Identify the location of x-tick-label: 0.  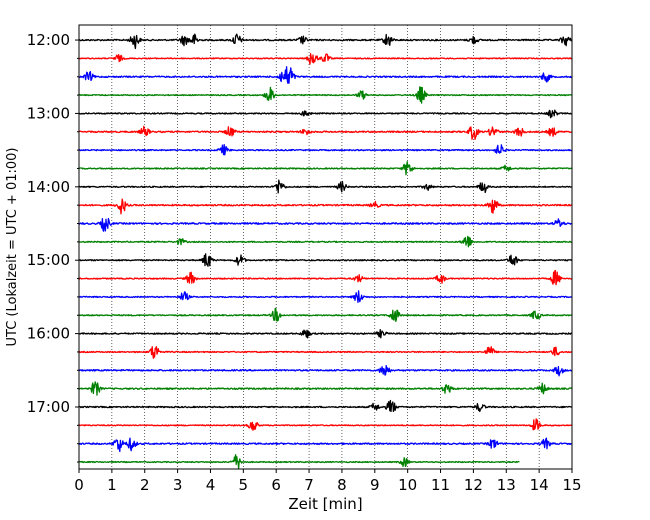
(79, 485).